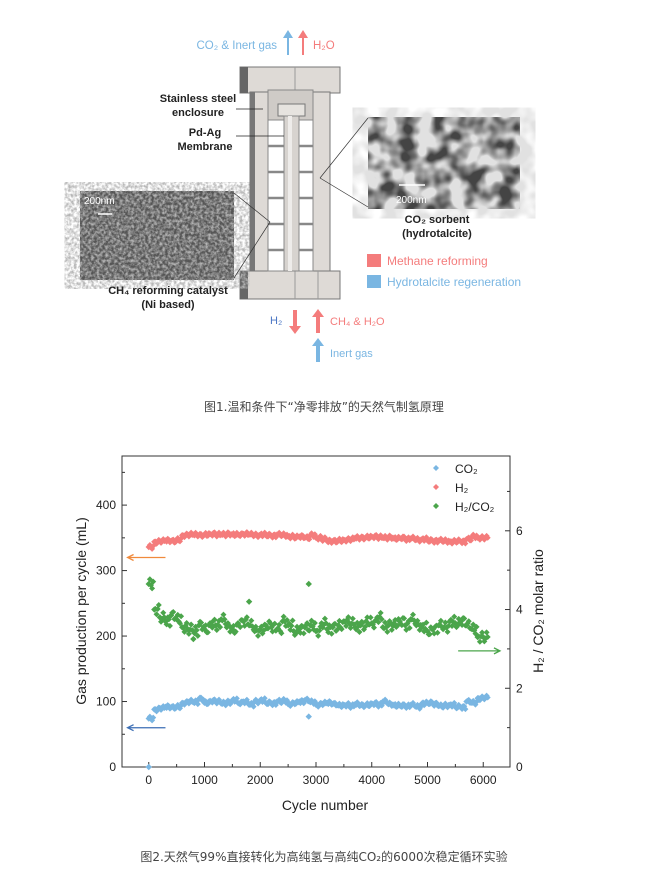 The image size is (648, 880). What do you see at coordinates (168, 291) in the screenshot?
I see `catalyst-label: CH₄ reforming catalyst` at bounding box center [168, 291].